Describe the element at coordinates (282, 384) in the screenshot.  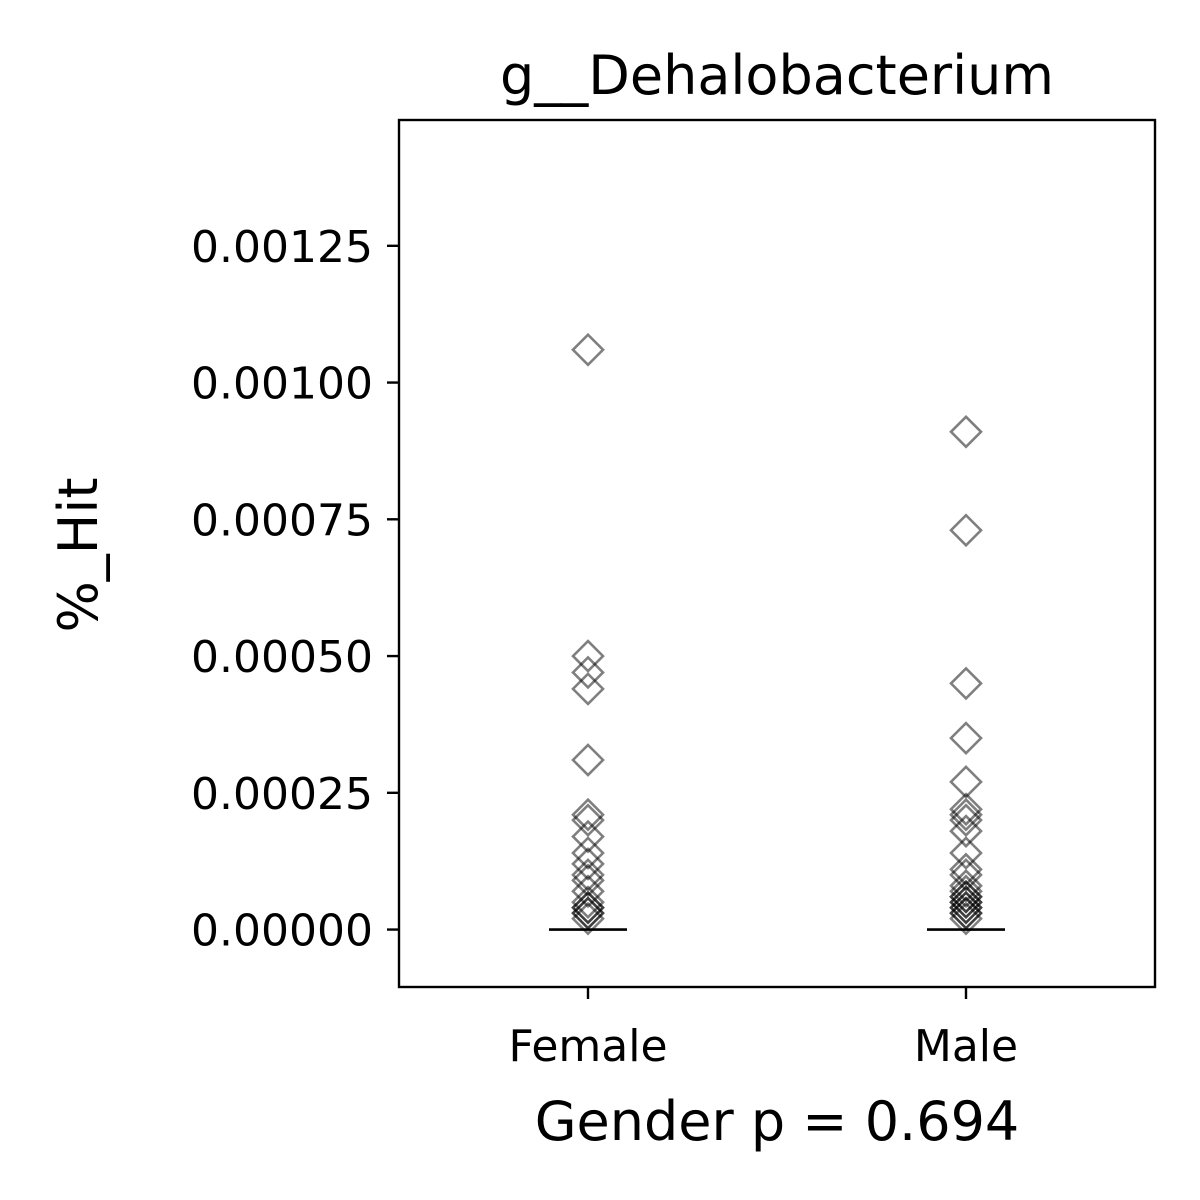
I see `y-tick-label: 0.00100` at that location.